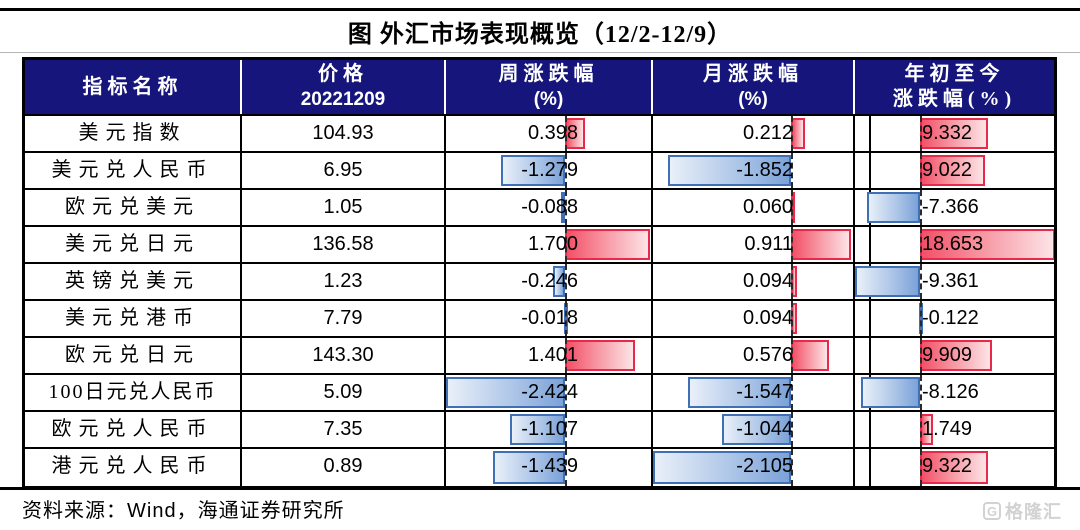  What do you see at coordinates (1033, 512) in the screenshot?
I see `gelonghui-logo-text: 格隆汇` at bounding box center [1033, 512].